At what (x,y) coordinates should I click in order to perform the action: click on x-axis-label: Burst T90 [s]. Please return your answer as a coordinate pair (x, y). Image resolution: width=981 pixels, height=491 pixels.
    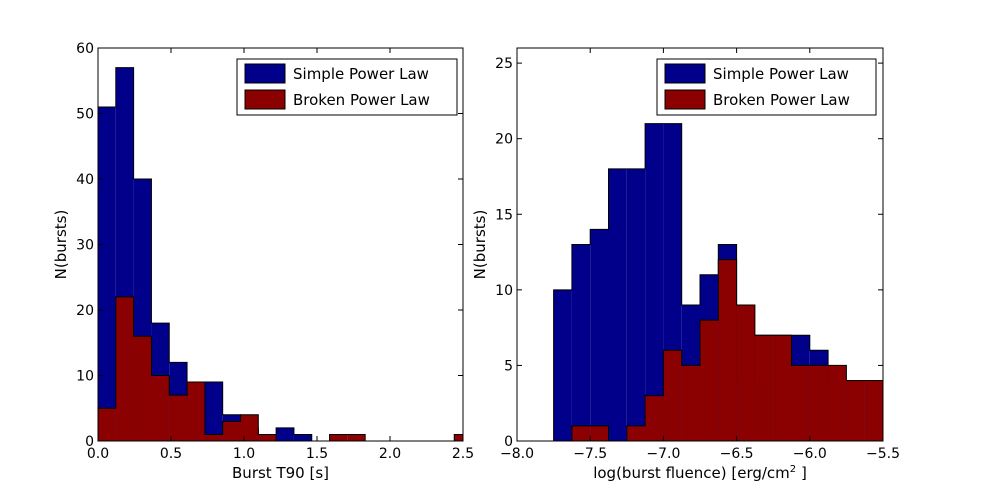
    Looking at the image, I should click on (280, 473).